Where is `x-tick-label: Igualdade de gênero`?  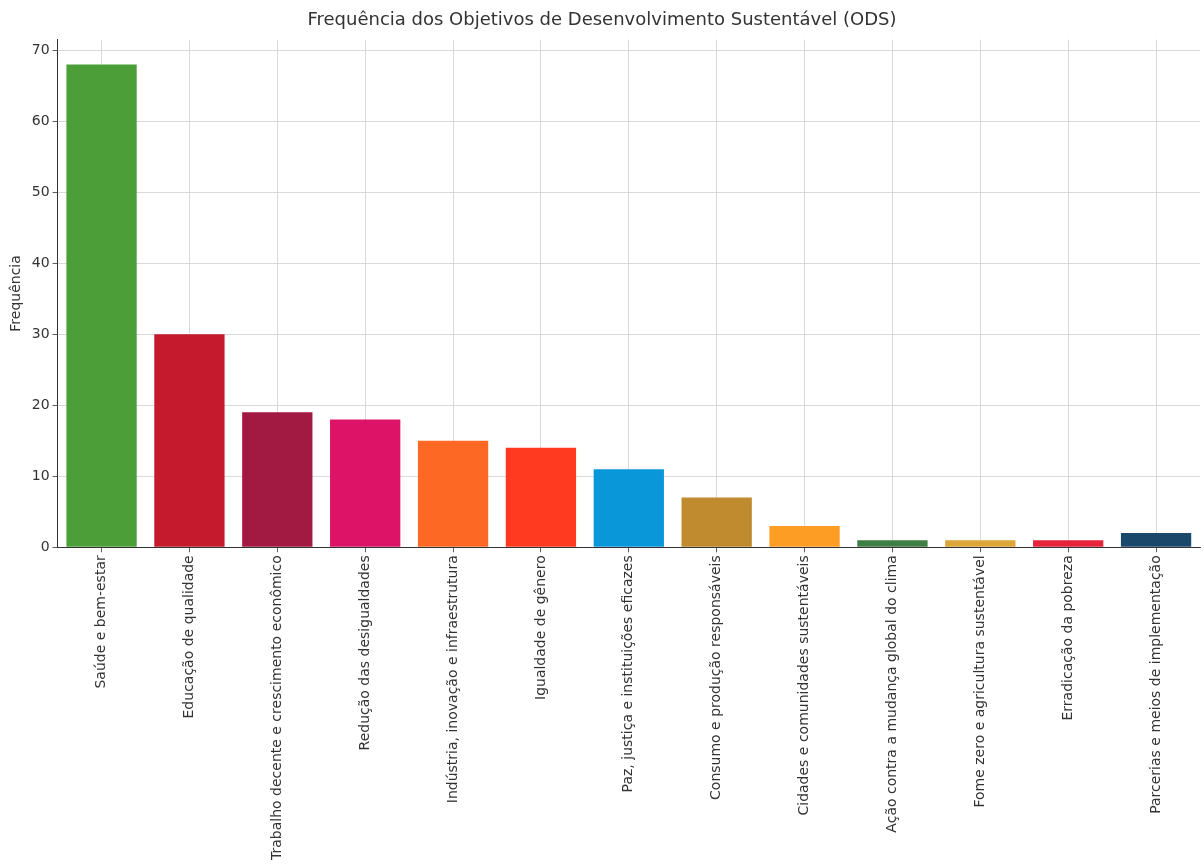 x-tick-label: Igualdade de gênero is located at coordinates (539, 627).